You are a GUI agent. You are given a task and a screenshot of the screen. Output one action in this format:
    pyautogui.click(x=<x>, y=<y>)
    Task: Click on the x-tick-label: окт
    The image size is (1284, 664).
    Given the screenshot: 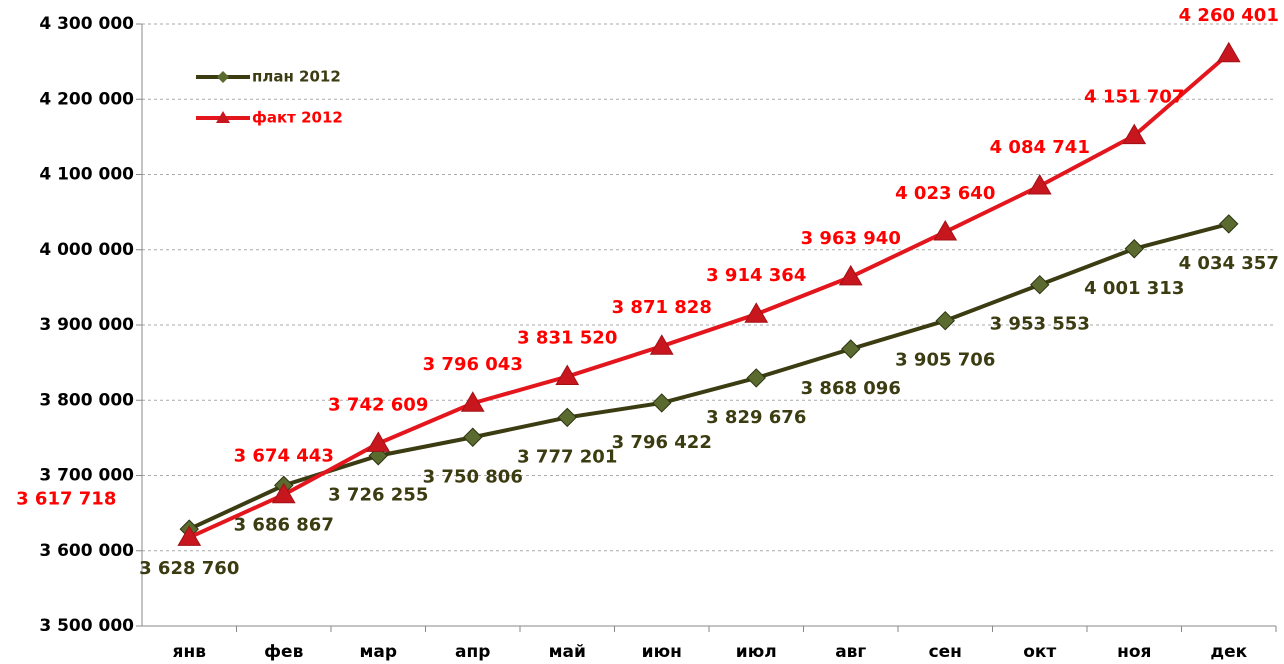 What is the action you would take?
    pyautogui.click(x=1039, y=652)
    